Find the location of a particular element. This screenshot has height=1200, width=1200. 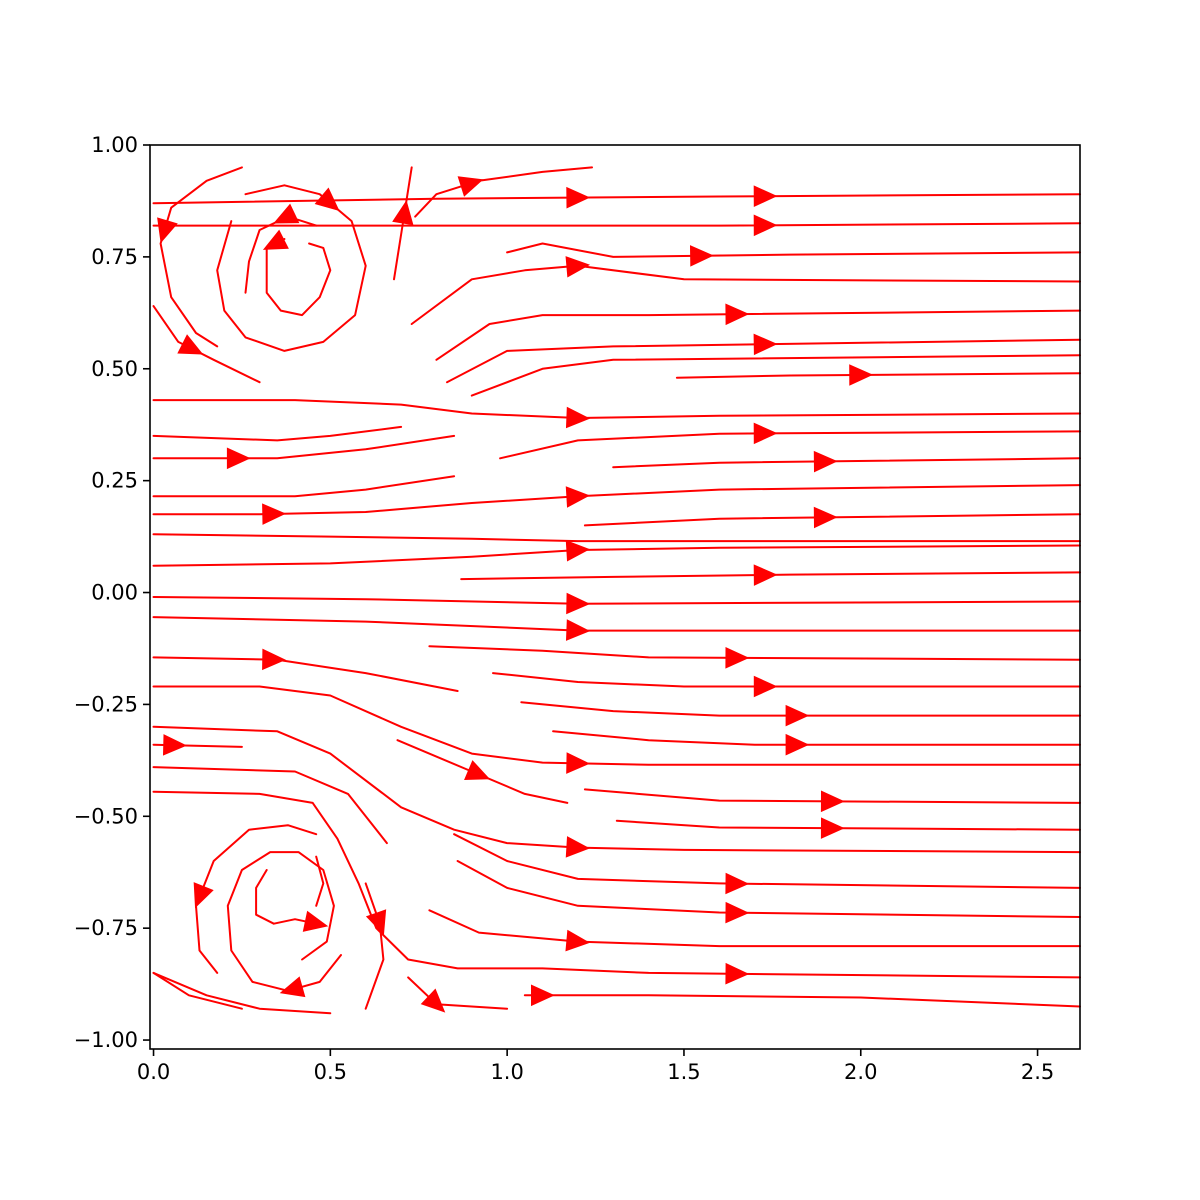

x-axis: 0.0 0.5 1.0 1.5 2.0 2.5 is located at coordinates (595, 1066).